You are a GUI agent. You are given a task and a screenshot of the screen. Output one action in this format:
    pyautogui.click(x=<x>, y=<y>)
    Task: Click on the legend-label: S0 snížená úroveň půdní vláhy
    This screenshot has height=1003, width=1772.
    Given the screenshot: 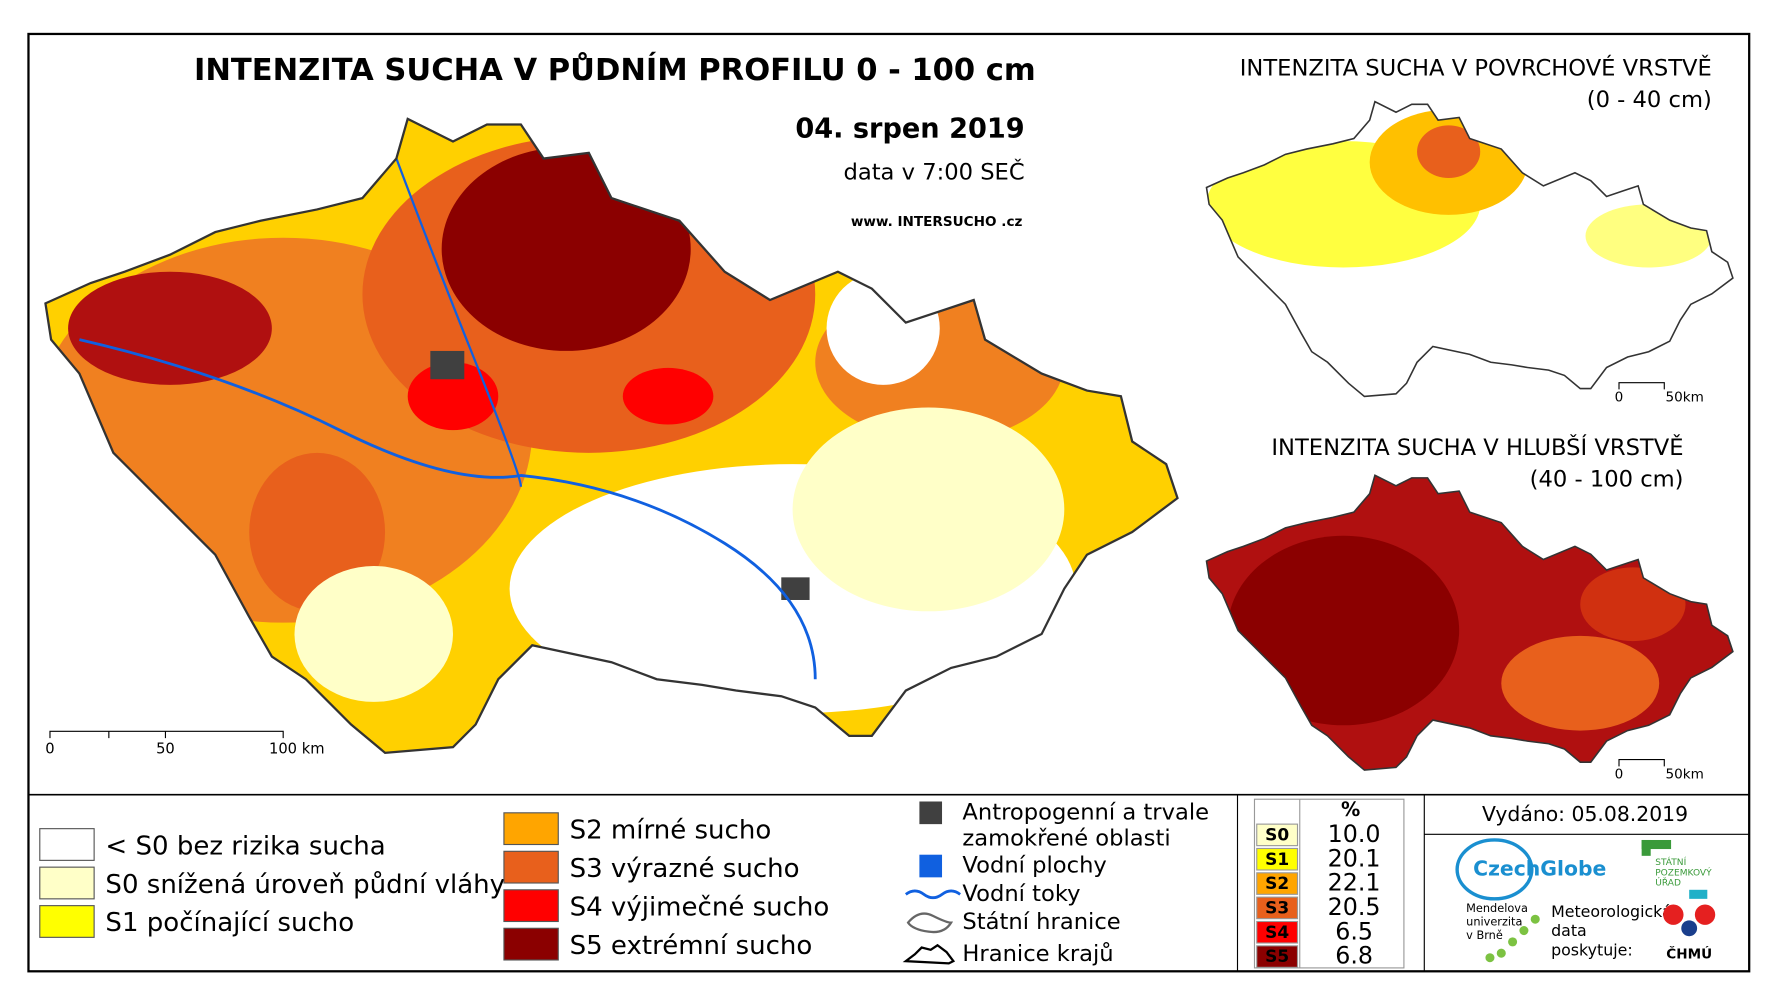 What is the action you would take?
    pyautogui.click(x=305, y=885)
    